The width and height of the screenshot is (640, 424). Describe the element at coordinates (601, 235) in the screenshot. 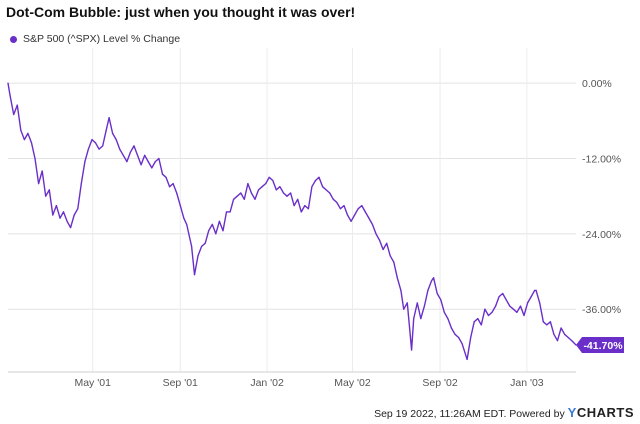

I see `y-tick-label: -24.00%` at that location.